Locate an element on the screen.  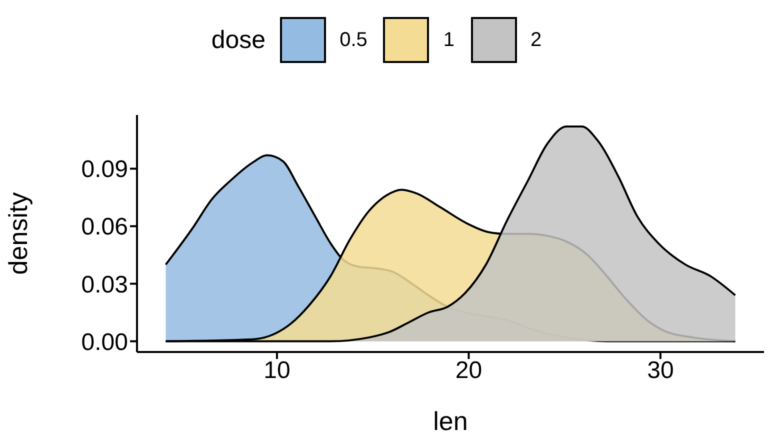
x-tick-label: 10 is located at coordinates (277, 370).